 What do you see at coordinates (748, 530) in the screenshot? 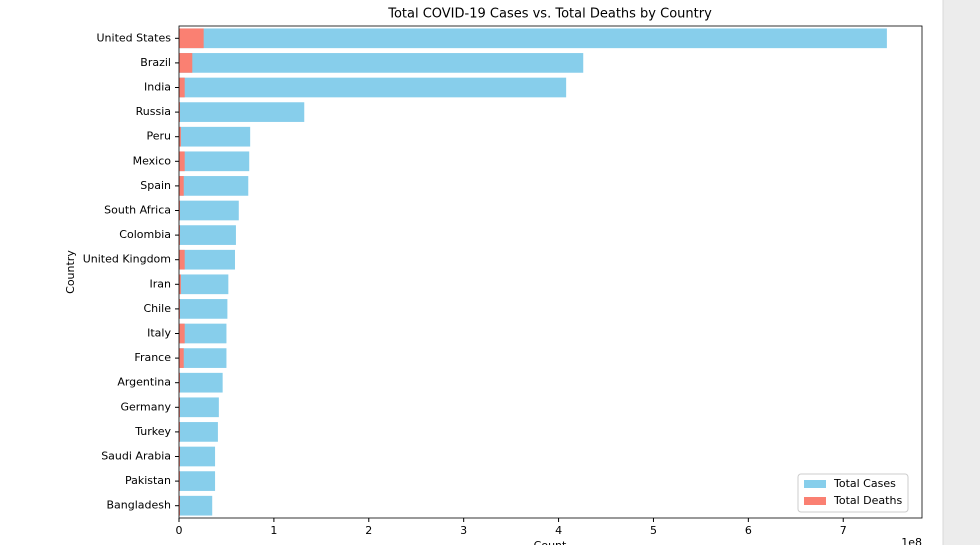
I see `x-tick-label: 6` at bounding box center [748, 530].